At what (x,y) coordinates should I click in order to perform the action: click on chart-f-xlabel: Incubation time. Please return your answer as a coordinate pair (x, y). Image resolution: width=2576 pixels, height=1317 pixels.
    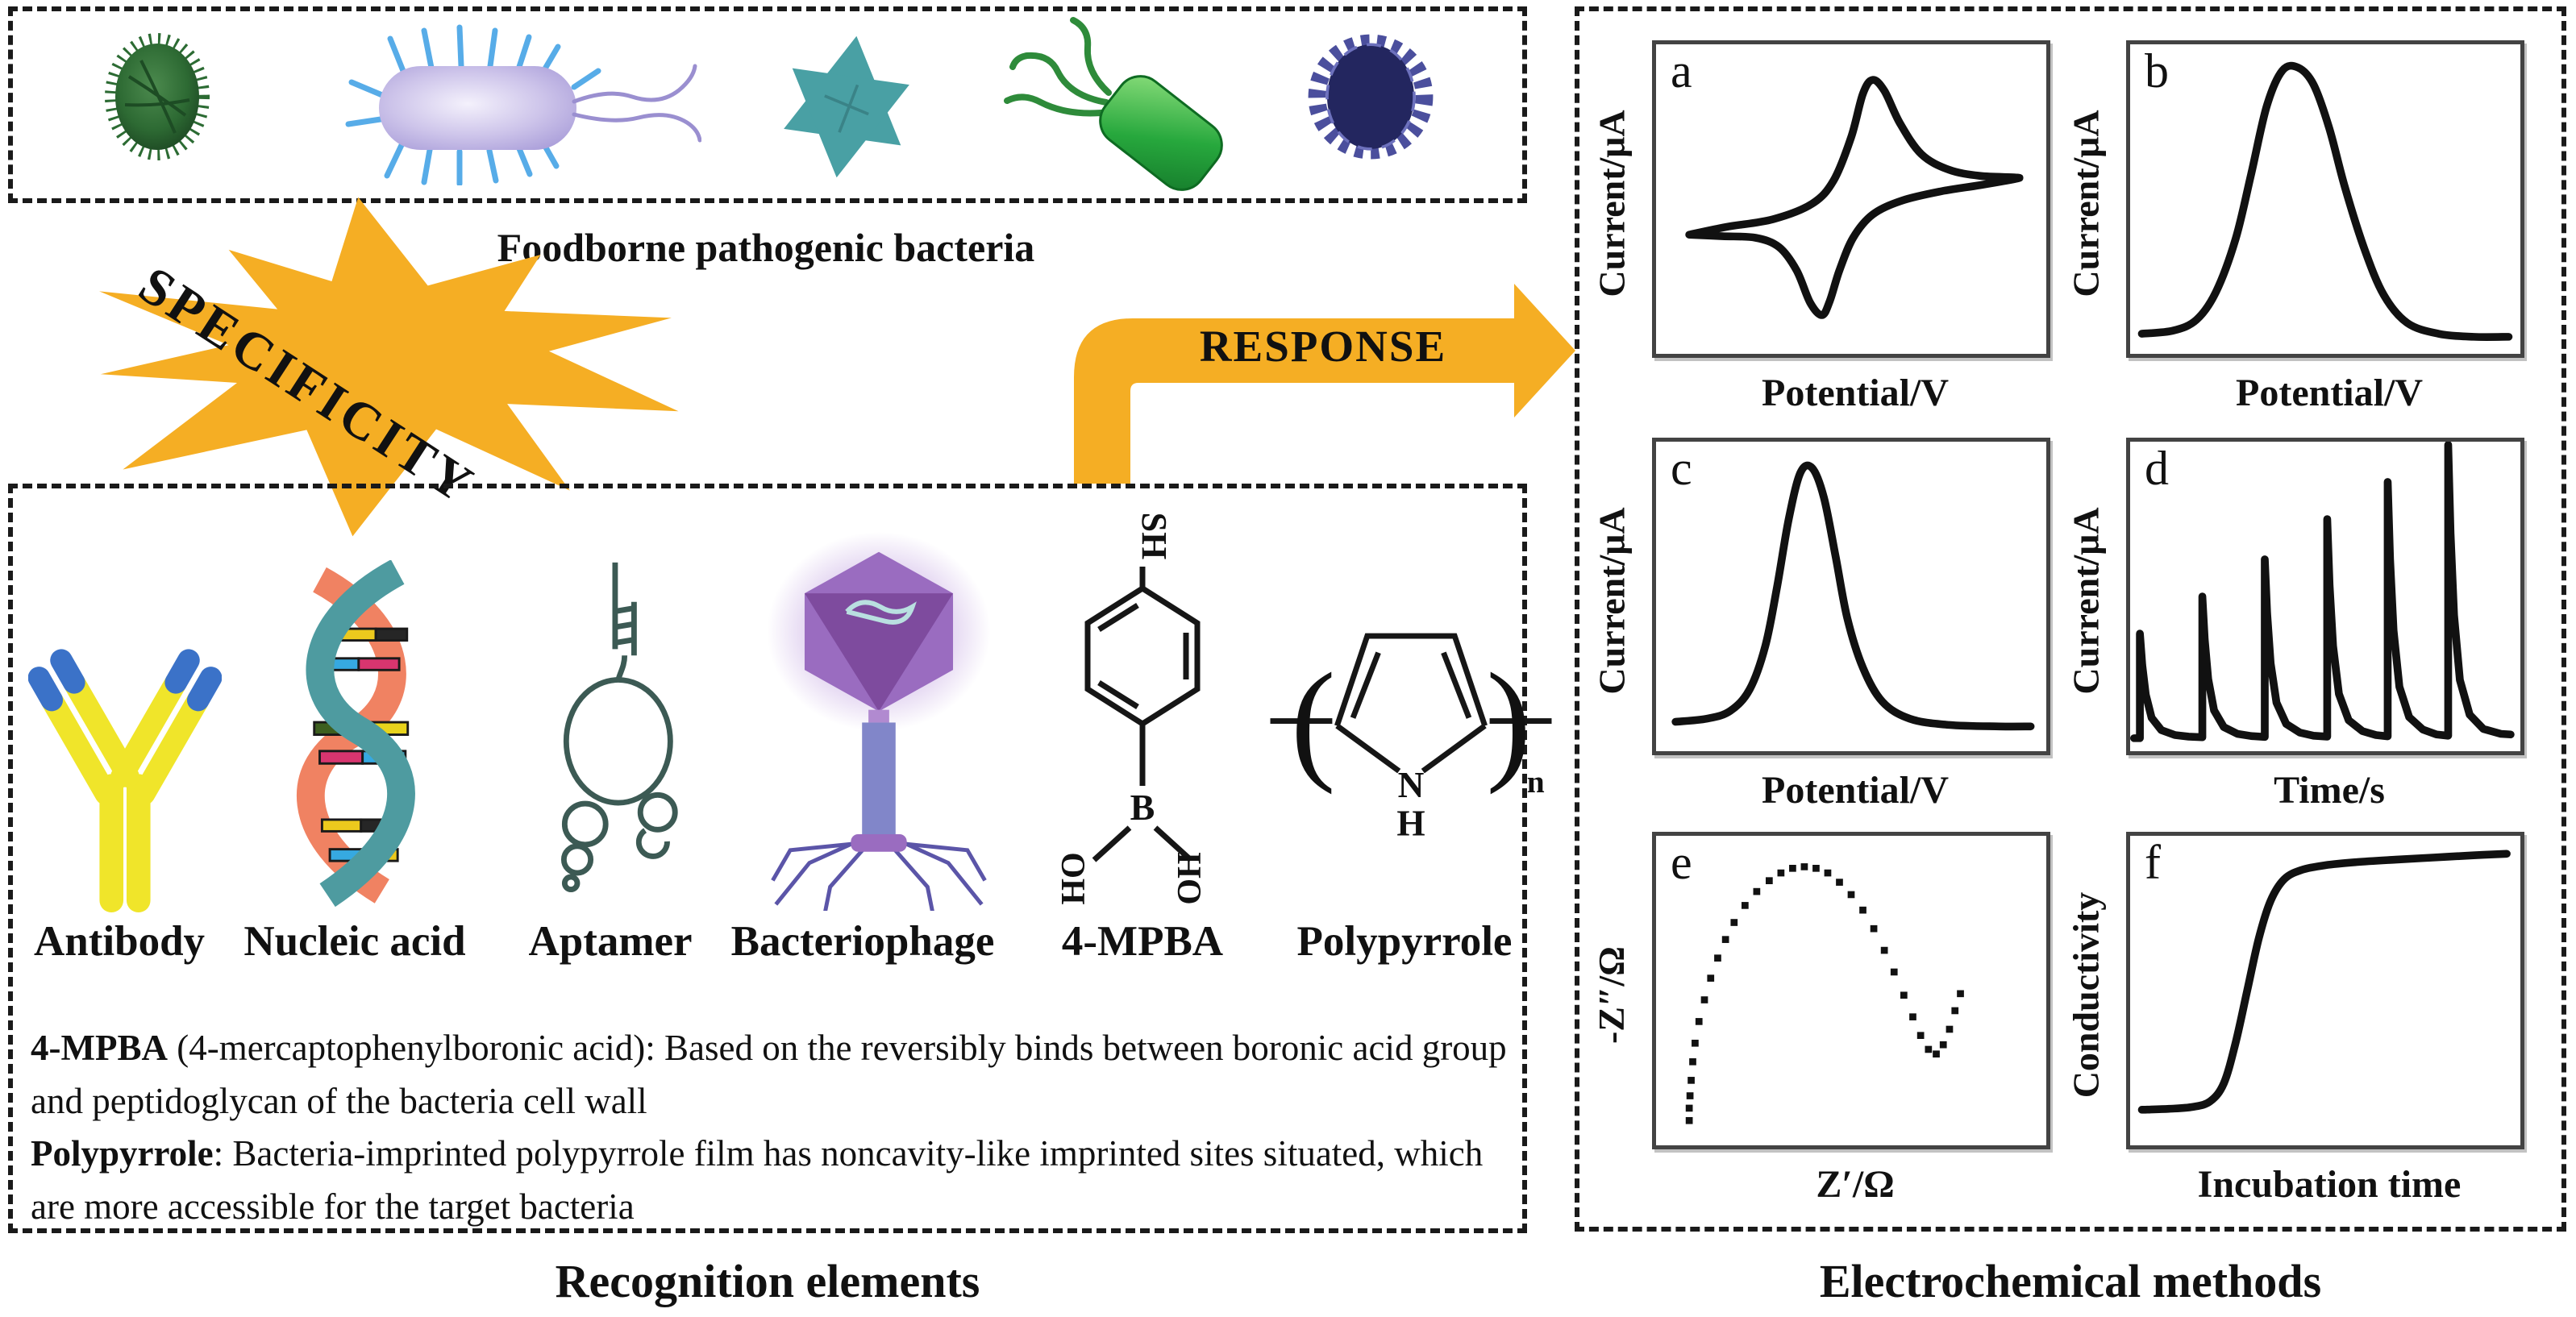
    Looking at the image, I should click on (2330, 1184).